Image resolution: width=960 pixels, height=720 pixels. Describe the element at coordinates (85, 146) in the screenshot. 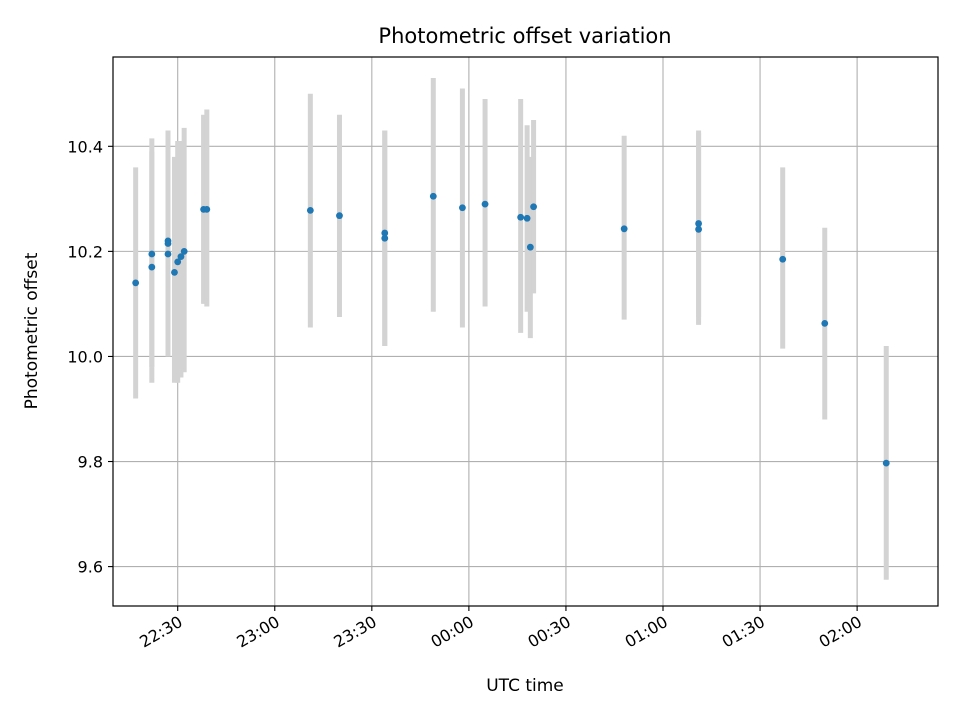

I see `y-tick-label: 10.4` at that location.